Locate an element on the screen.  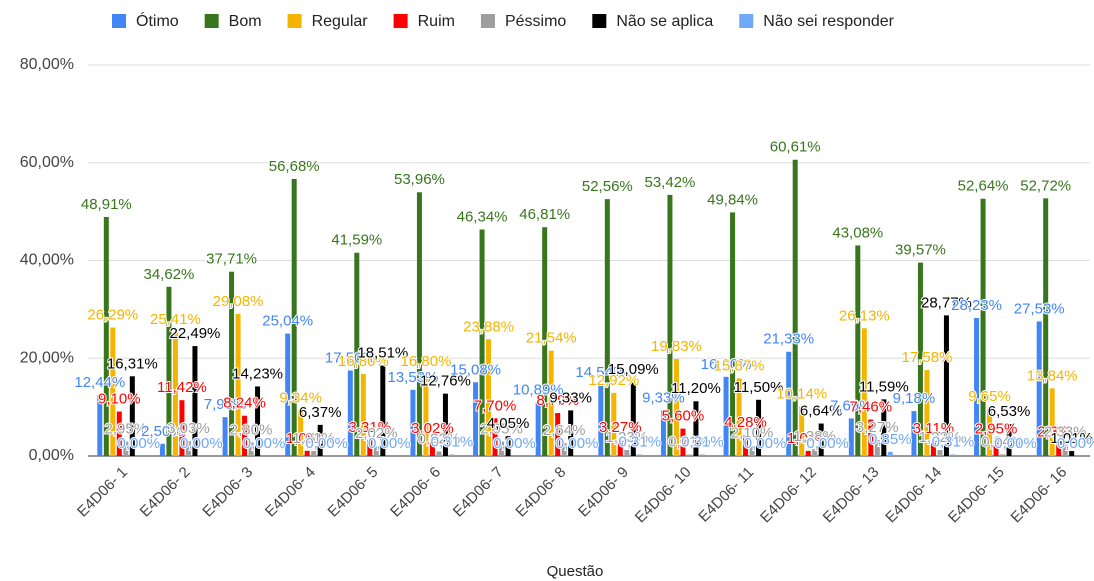
data-label: 48,91% is located at coordinates (106, 204).